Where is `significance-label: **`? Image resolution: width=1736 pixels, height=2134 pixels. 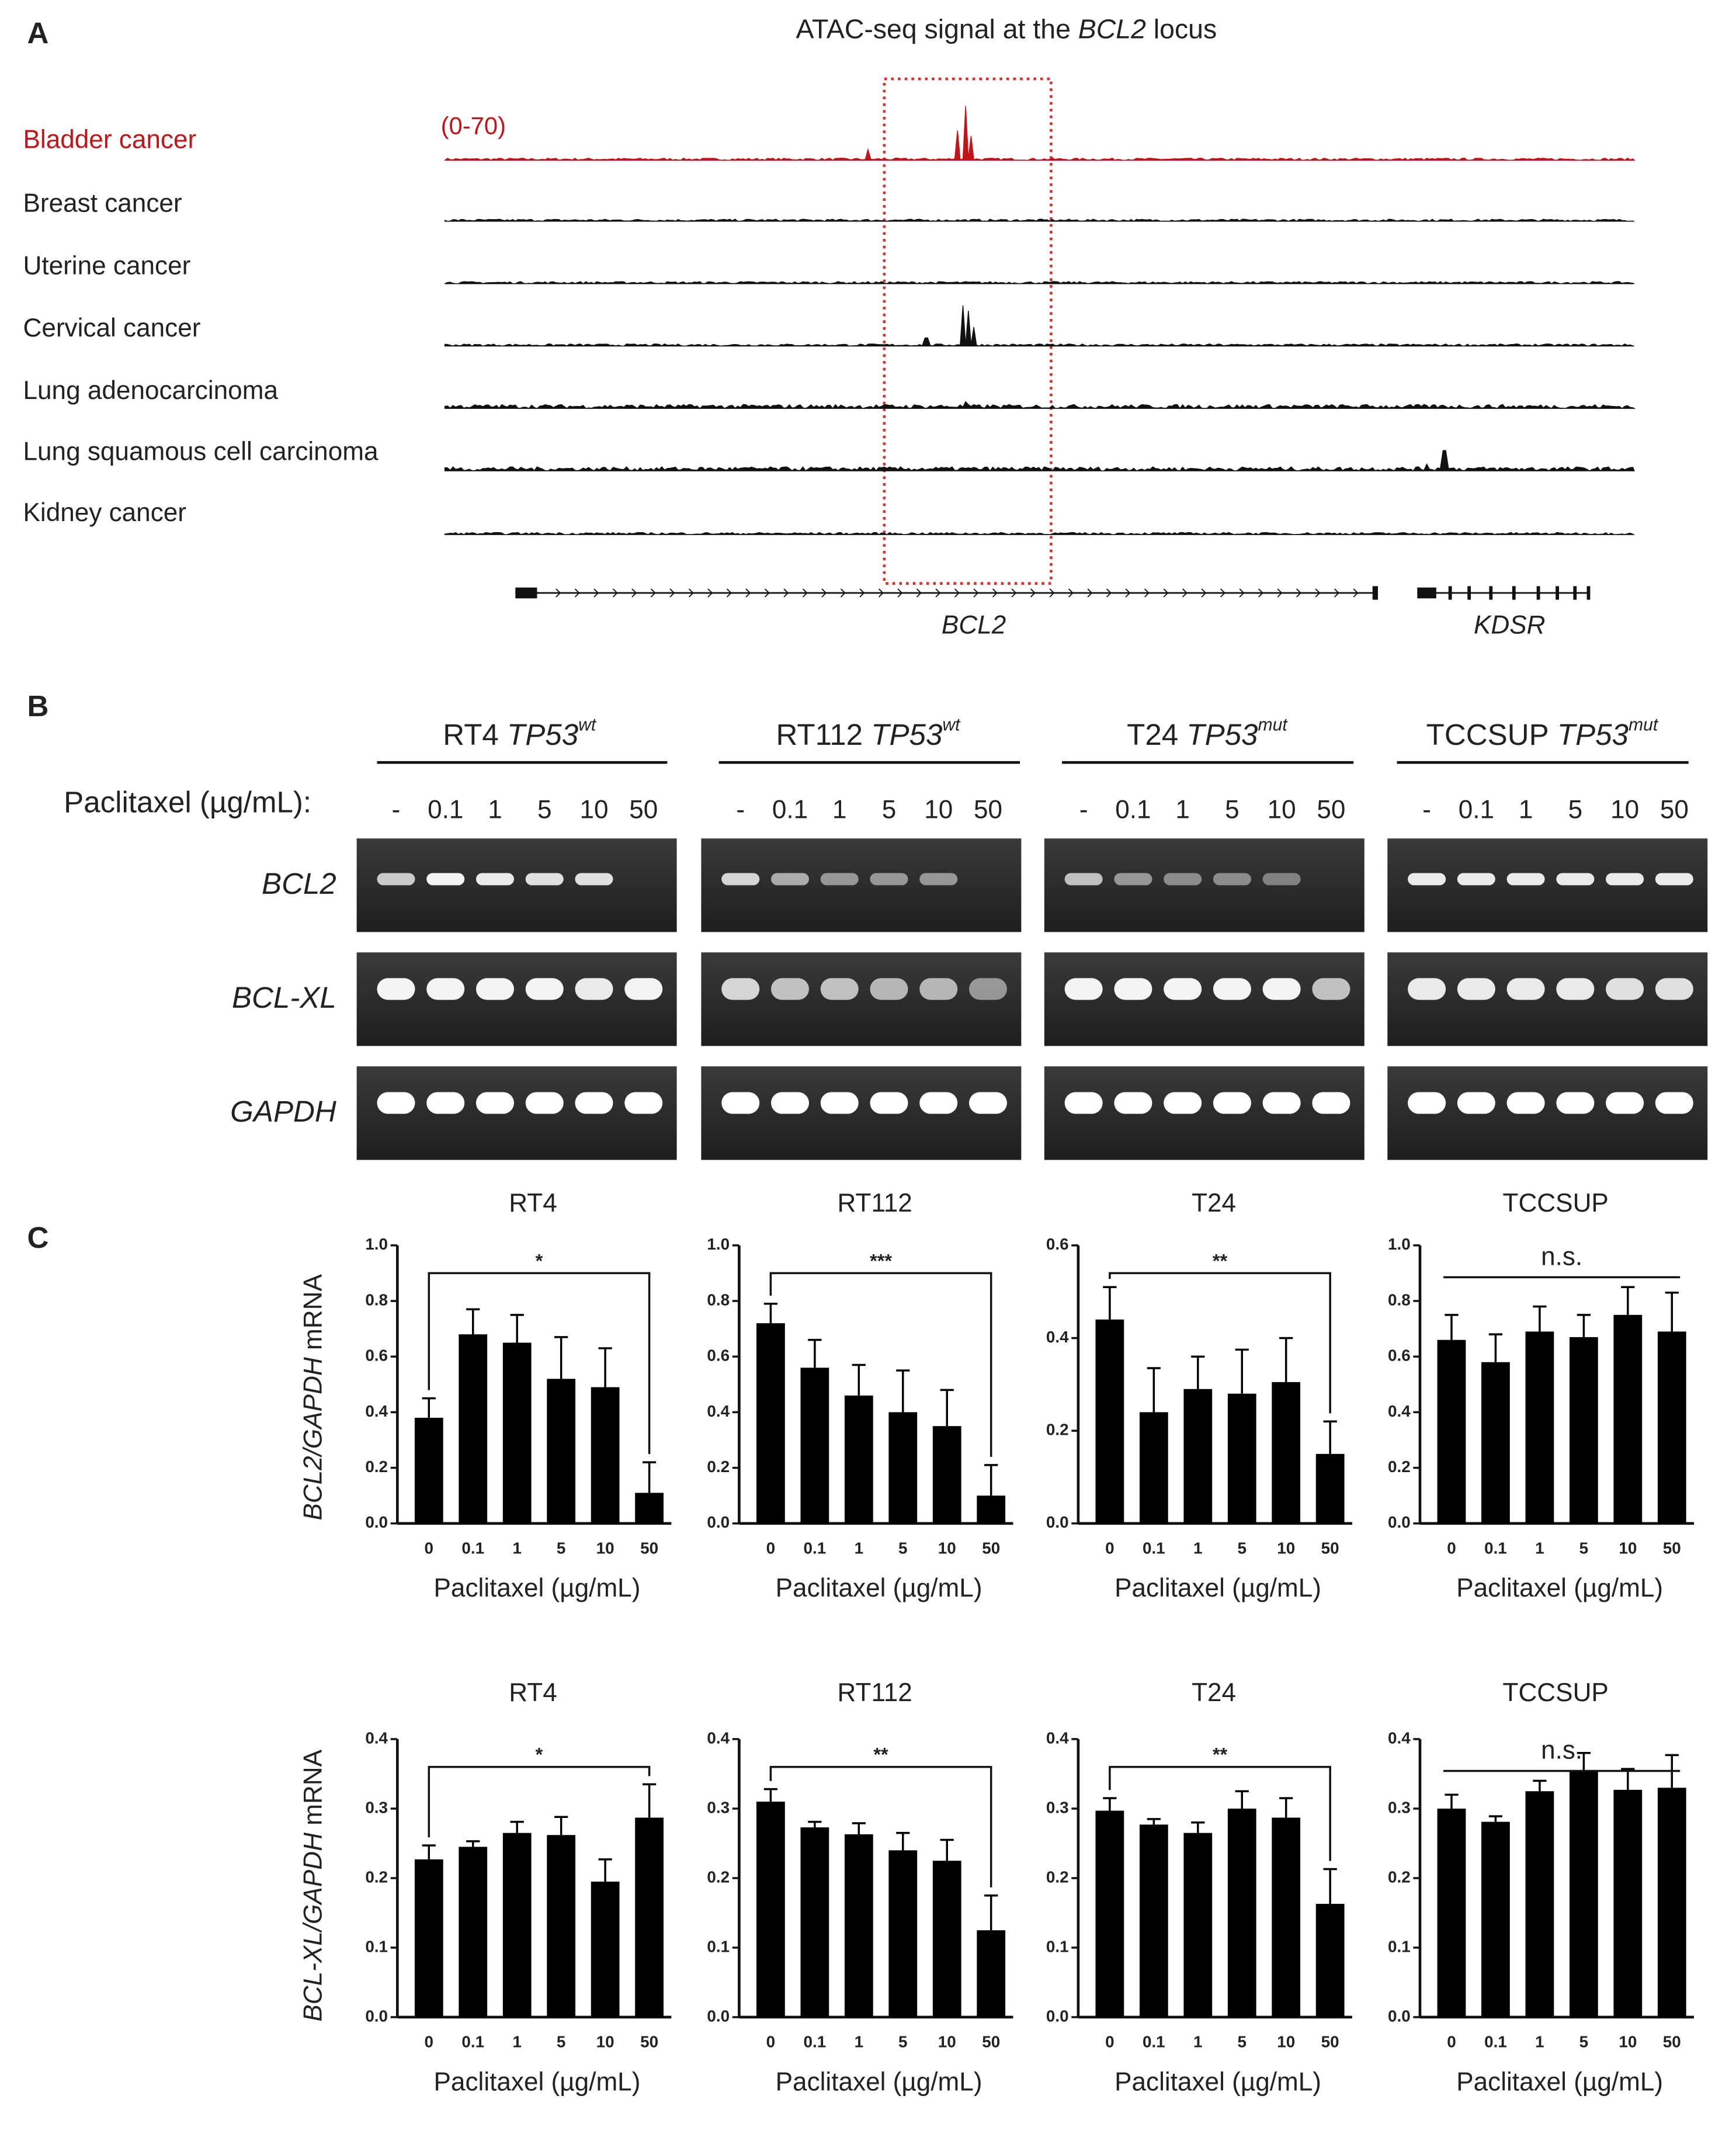 significance-label: ** is located at coordinates (1221, 1260).